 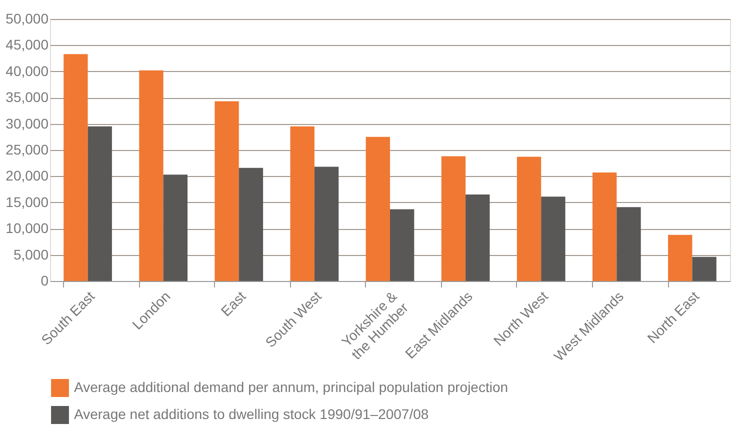 I want to click on legend-label: Average net additions to dwelling stock 1990/91–2007/08, so click(x=251, y=414).